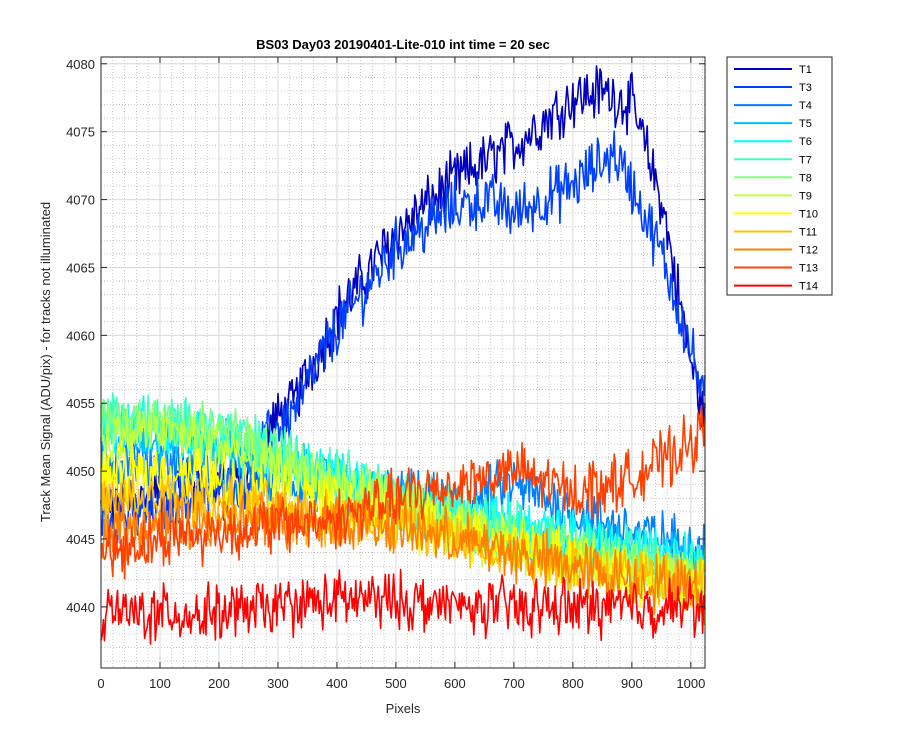 The image size is (900, 750). I want to click on legend-label-t1: T1, so click(805, 70).